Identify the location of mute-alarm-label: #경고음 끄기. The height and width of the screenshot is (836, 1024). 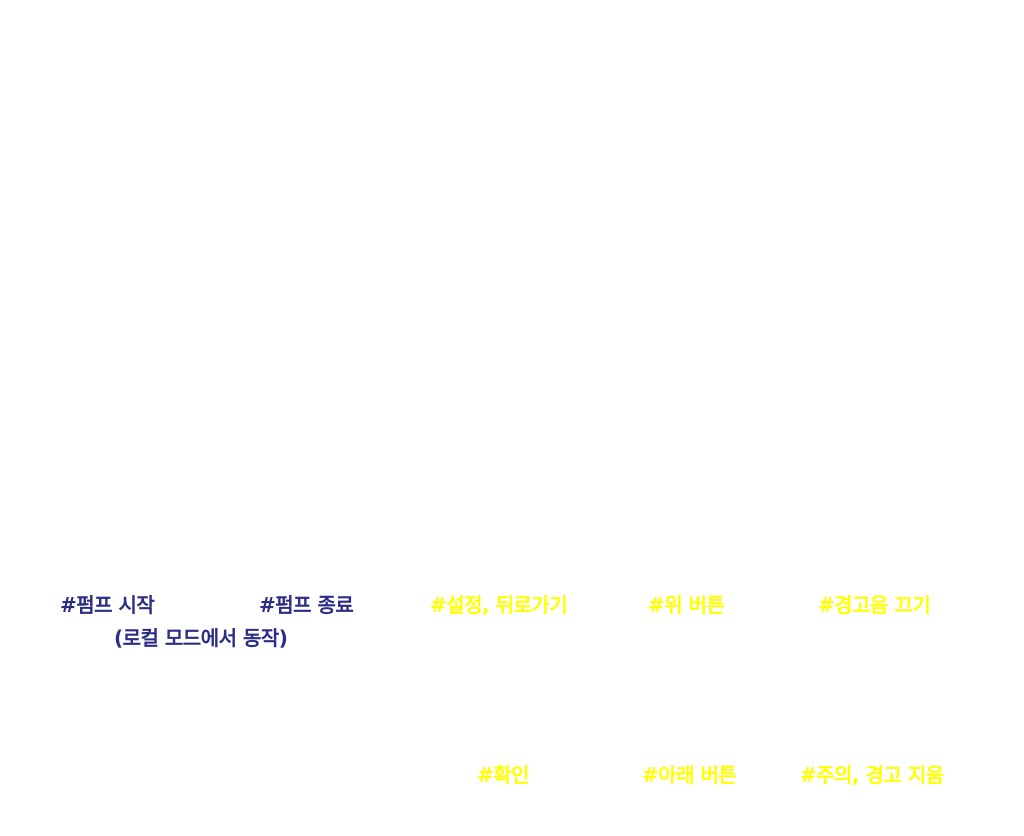
(874, 605).